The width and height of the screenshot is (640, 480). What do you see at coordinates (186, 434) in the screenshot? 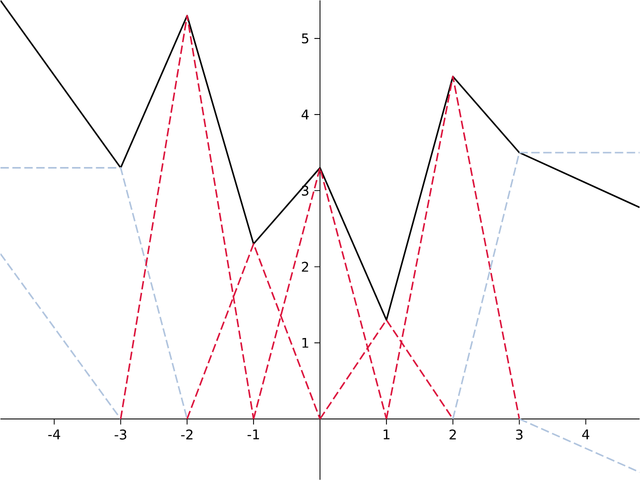
I see `x-tick-label: -2` at bounding box center [186, 434].